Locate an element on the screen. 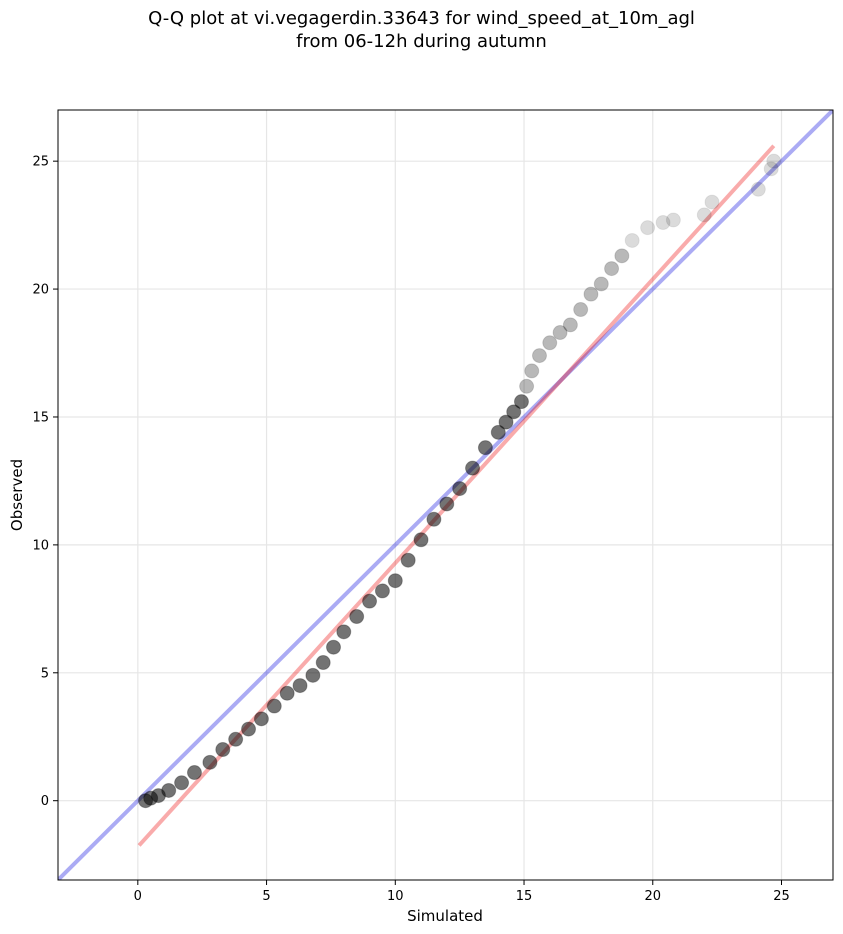 This screenshot has width=843, height=934. y-axis-label: Observed is located at coordinates (17, 495).